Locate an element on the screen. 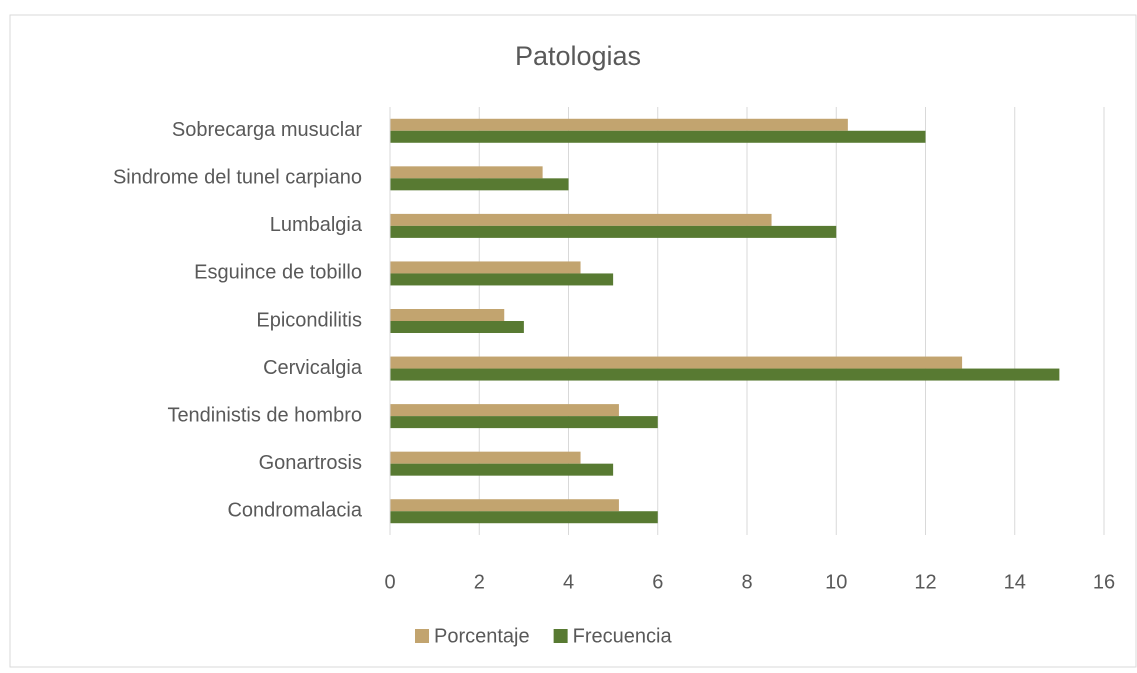 The height and width of the screenshot is (673, 1137). x-tick-label: 14 is located at coordinates (1015, 582).